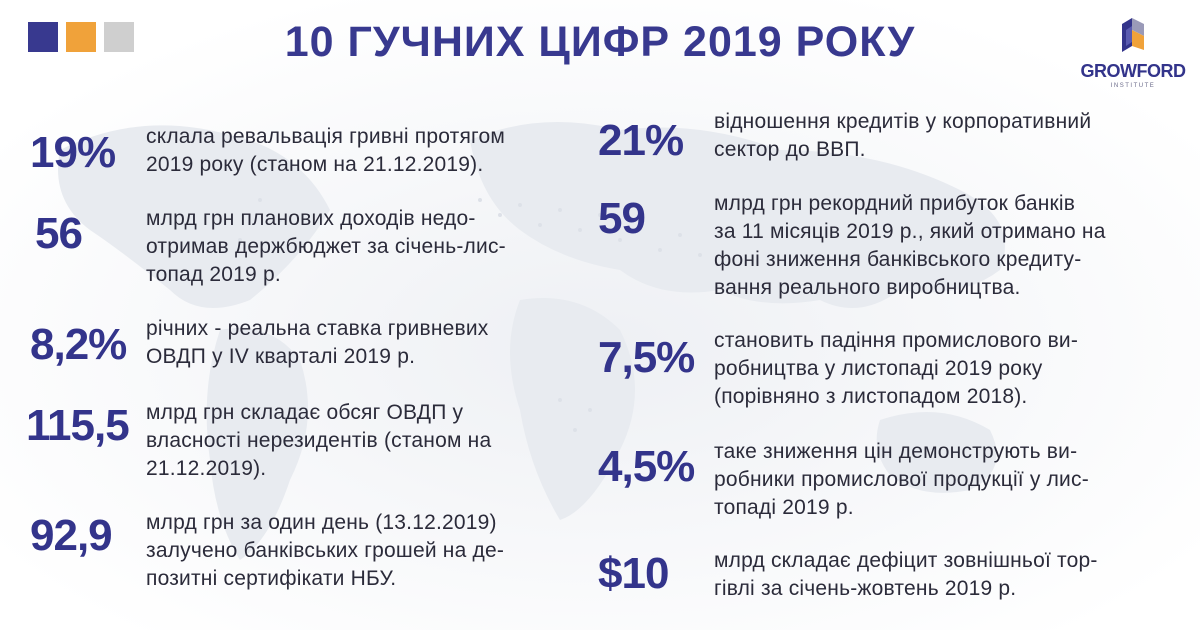  I want to click on fact-value: 21%, so click(641, 140).